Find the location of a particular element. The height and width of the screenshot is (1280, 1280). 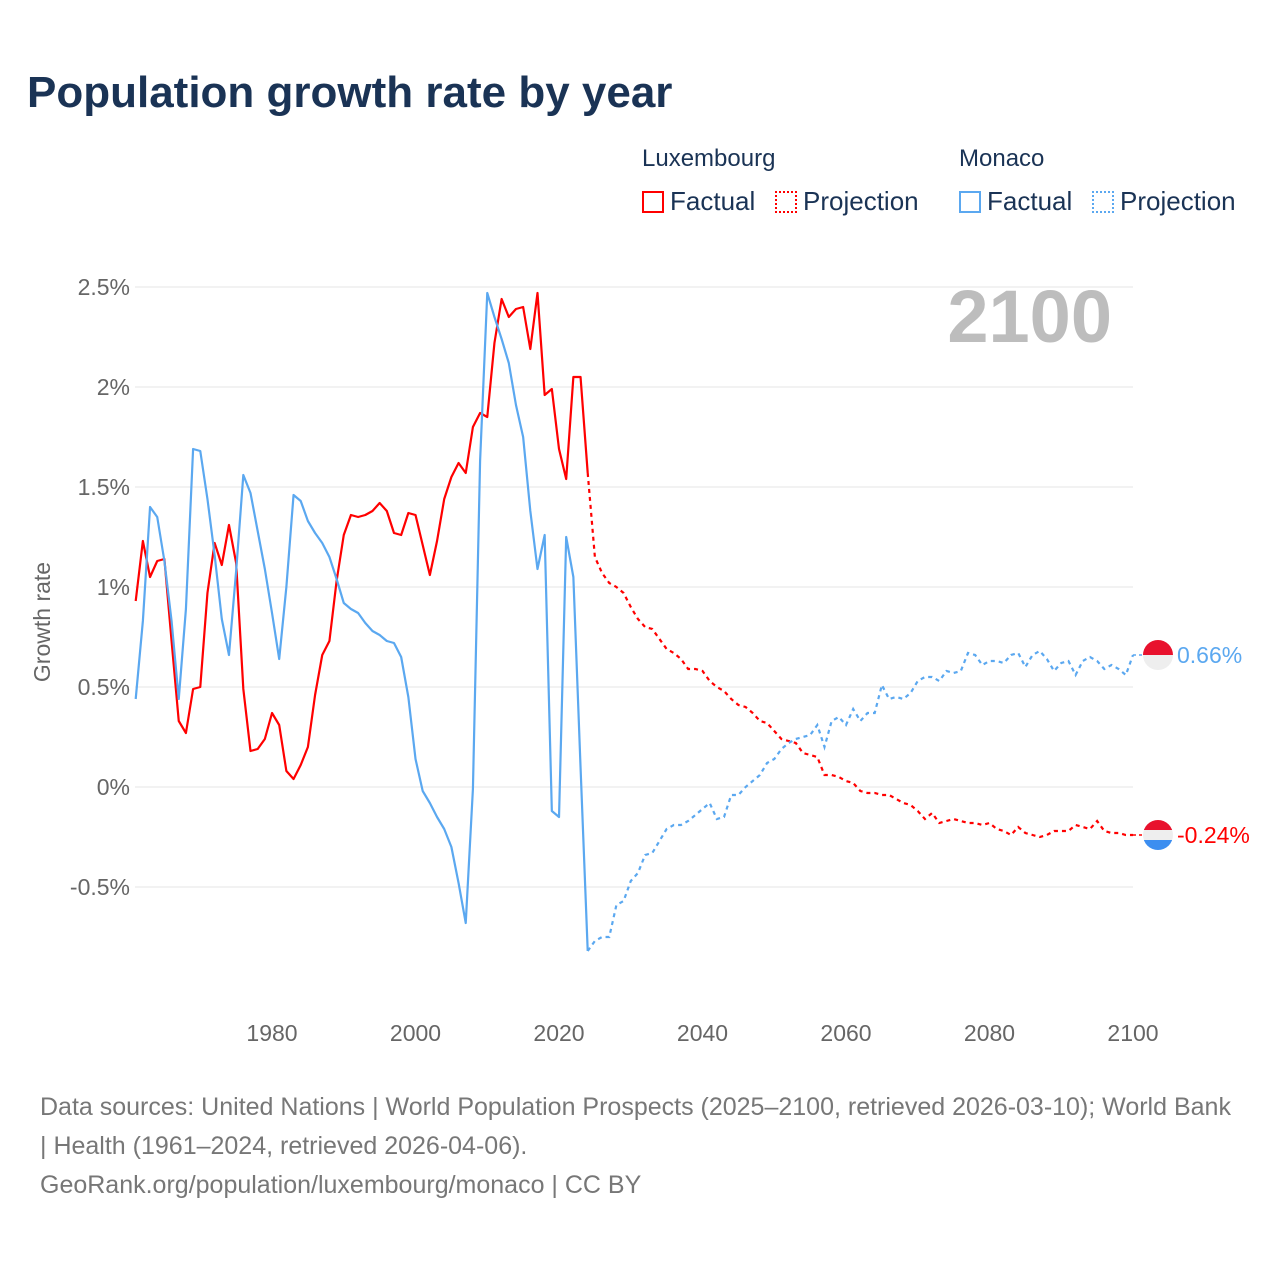

luxembourg-flag-icon is located at coordinates (1153, 835).